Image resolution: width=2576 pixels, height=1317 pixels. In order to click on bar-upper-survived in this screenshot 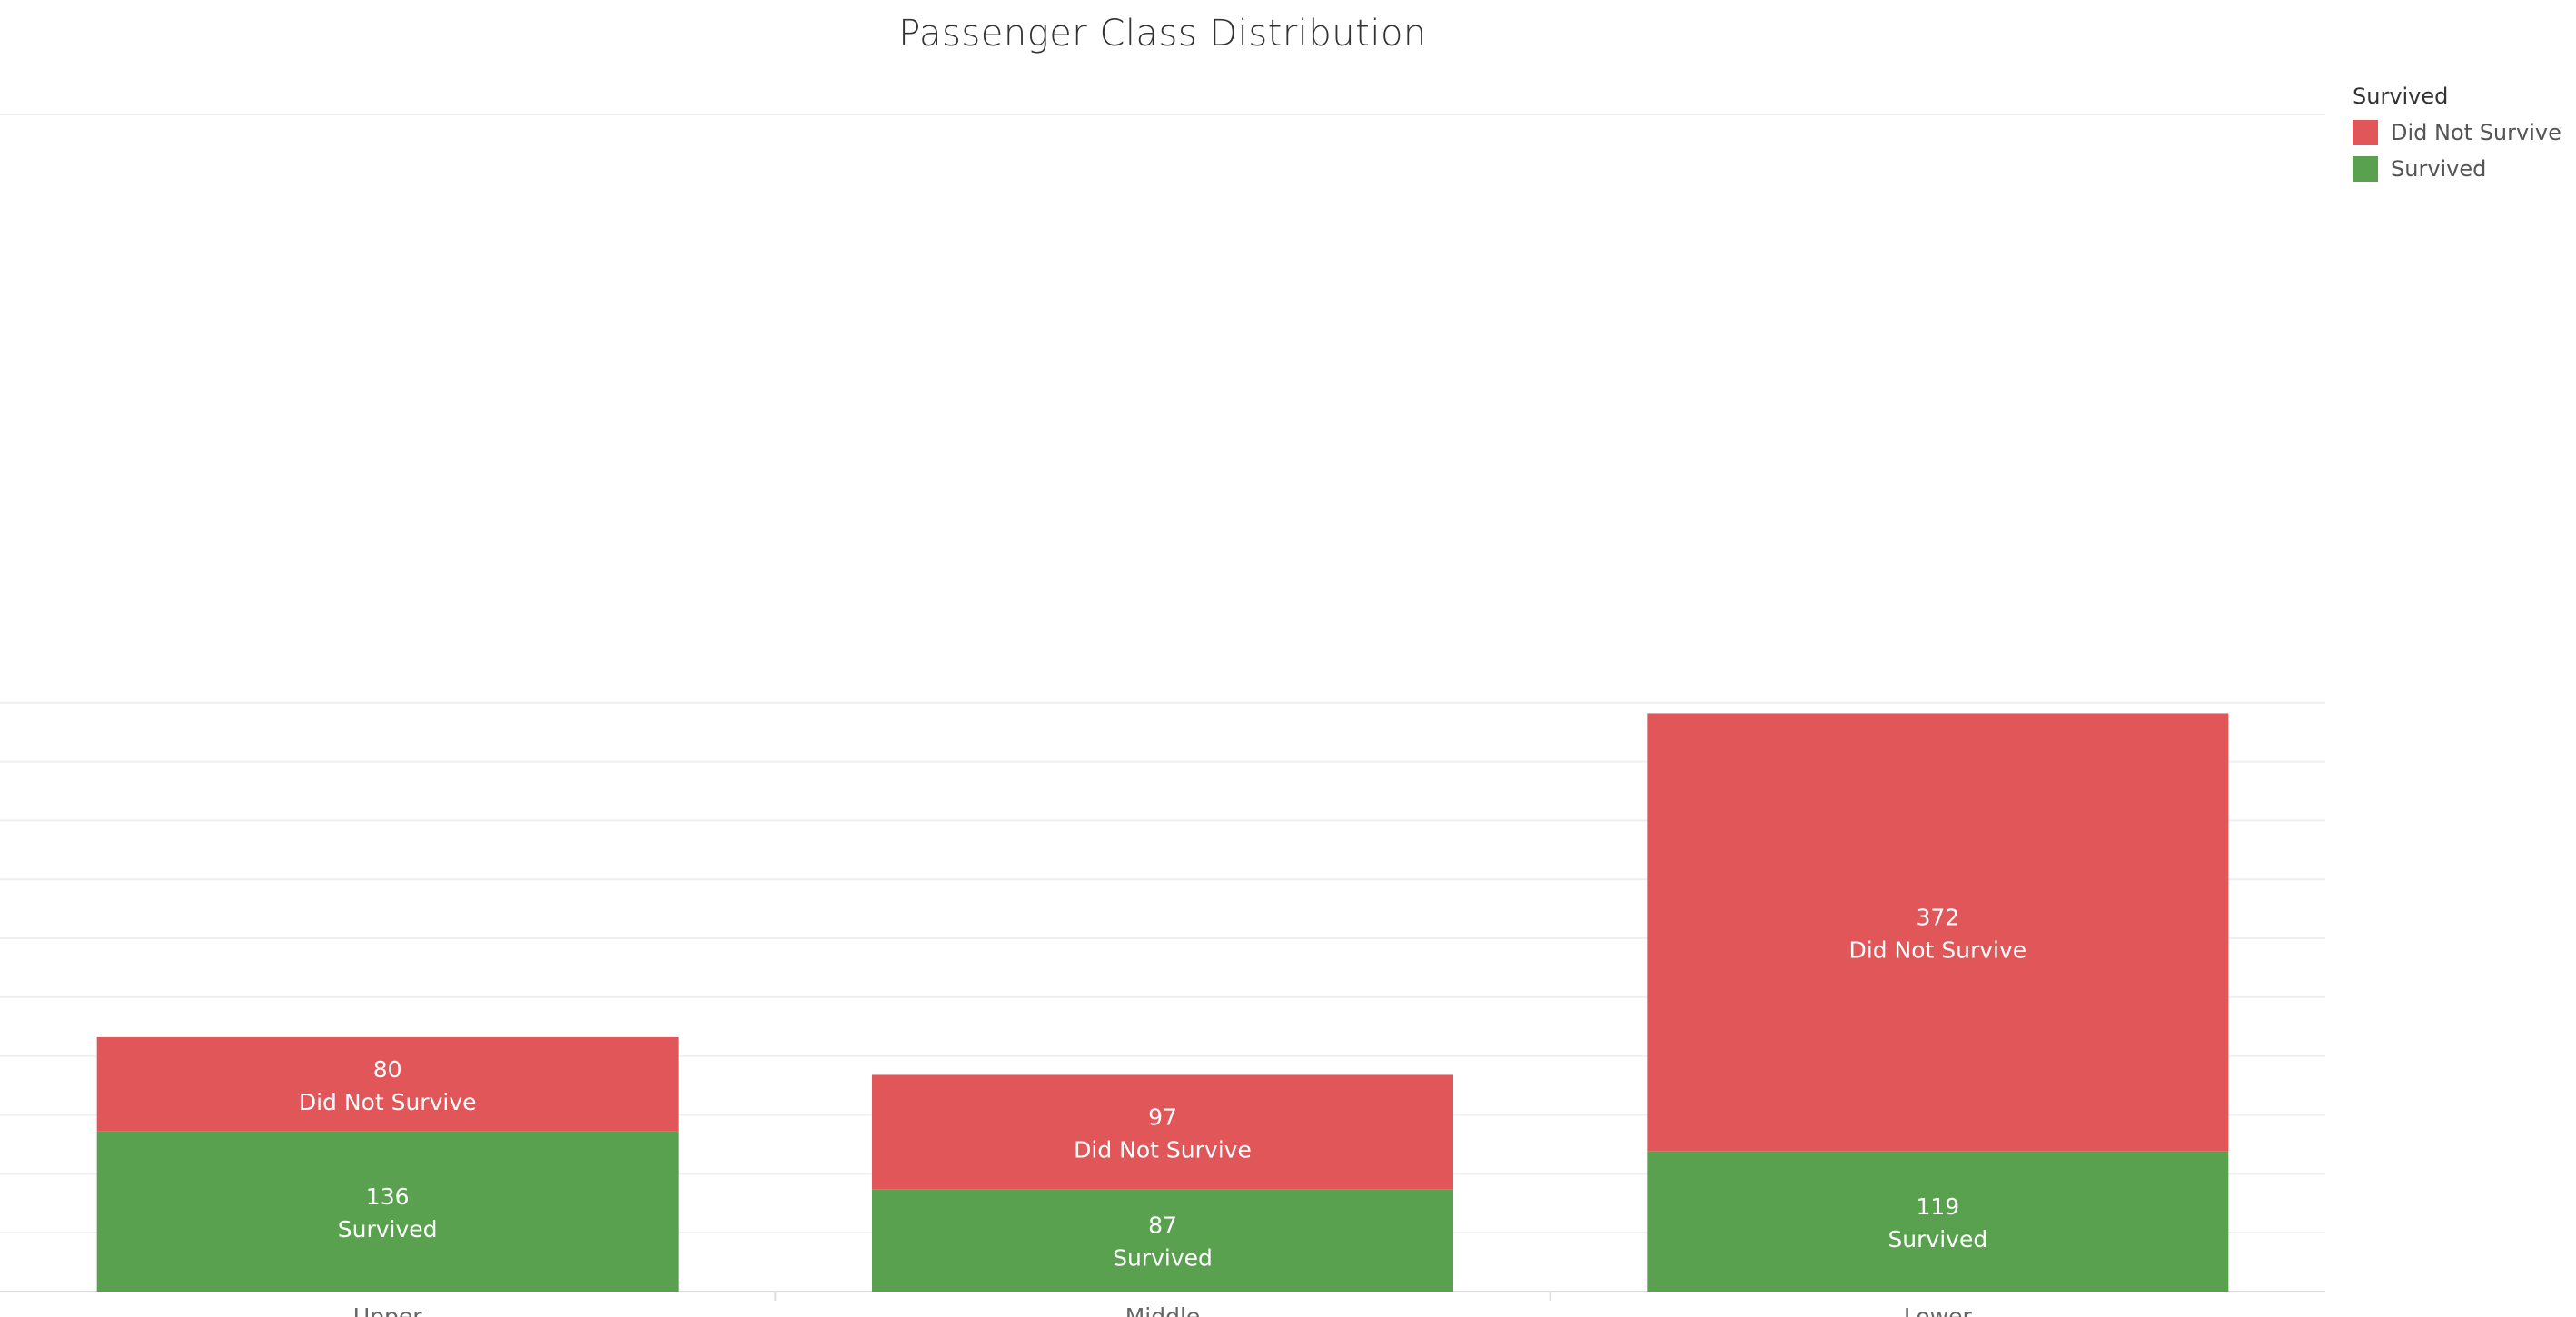, I will do `click(387, 1211)`.